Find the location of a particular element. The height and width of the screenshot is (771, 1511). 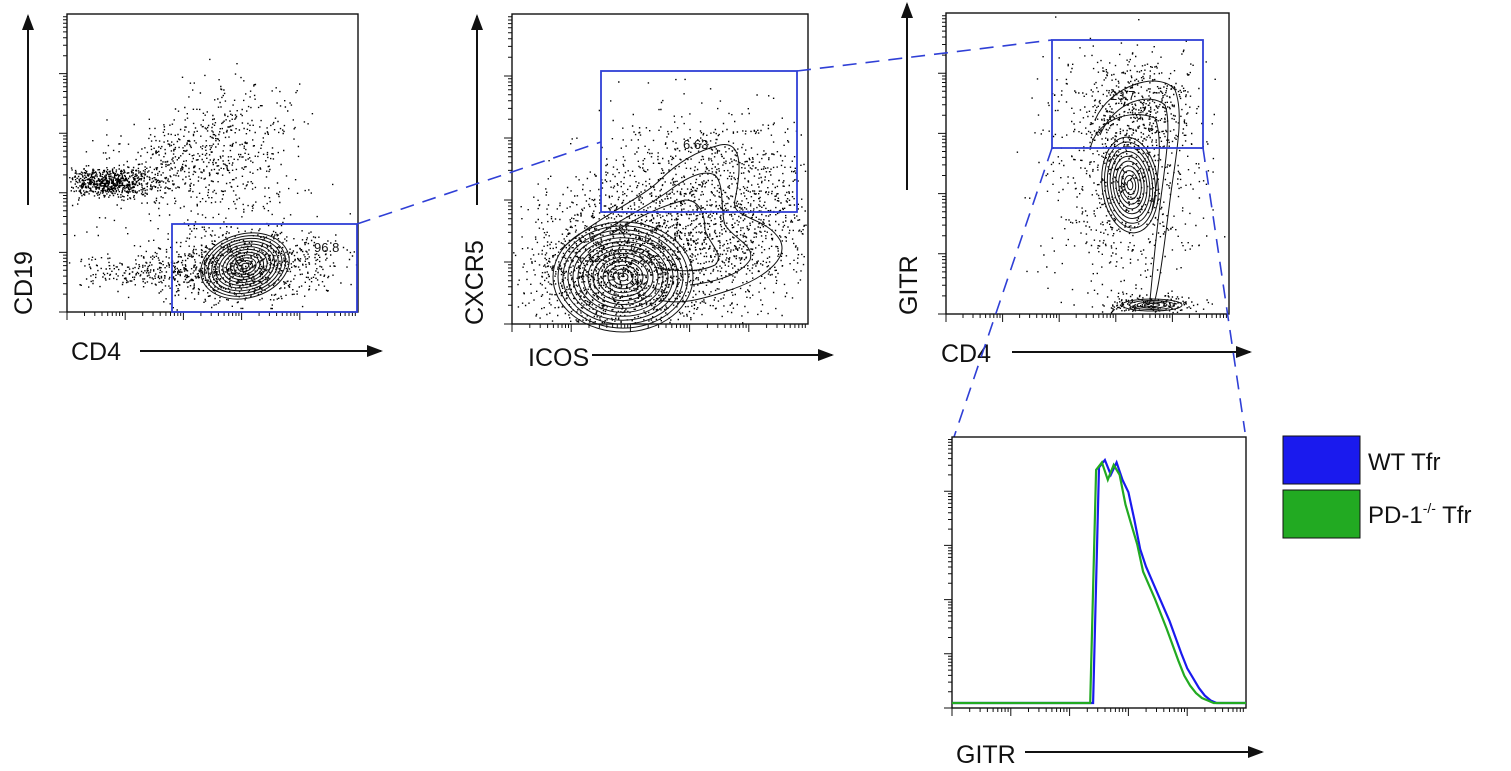

x-axis-label: GITR is located at coordinates (986, 755).